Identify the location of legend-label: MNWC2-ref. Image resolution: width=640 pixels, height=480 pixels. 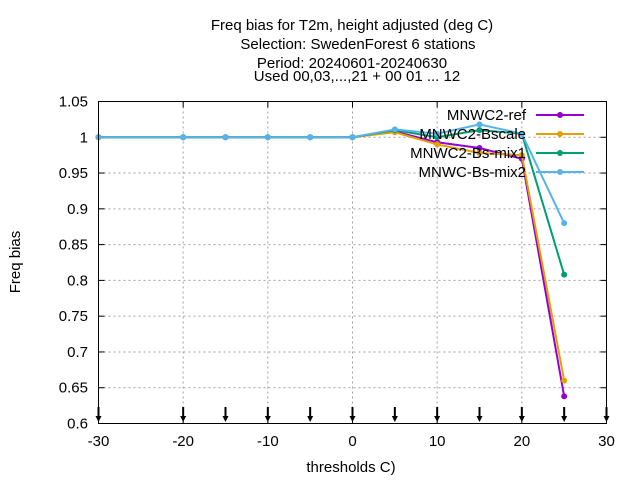
(487, 115).